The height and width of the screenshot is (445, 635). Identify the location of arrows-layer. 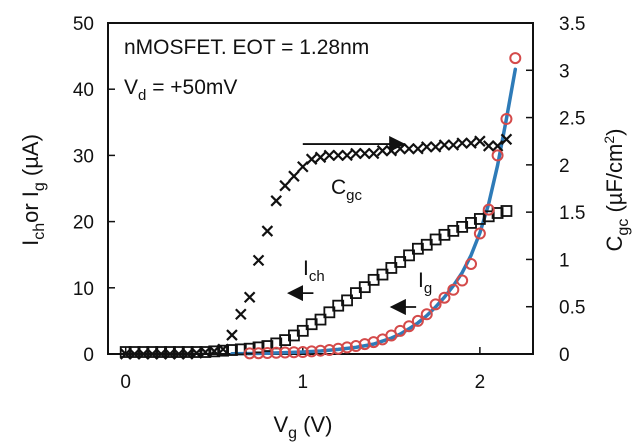
(352, 225).